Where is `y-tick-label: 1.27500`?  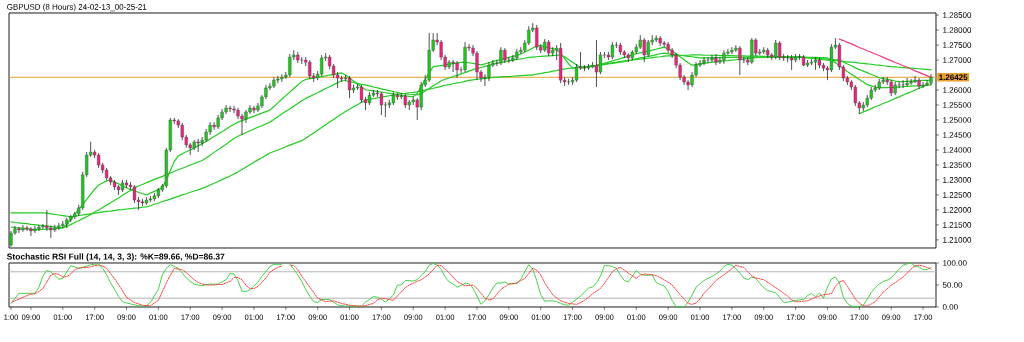
y-tick-label: 1.27500 is located at coordinates (957, 45).